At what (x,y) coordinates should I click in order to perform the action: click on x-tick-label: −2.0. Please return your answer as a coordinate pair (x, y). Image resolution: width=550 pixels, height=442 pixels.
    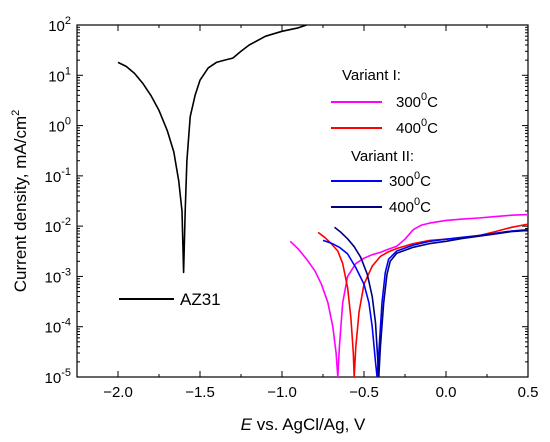
    Looking at the image, I should click on (118, 392).